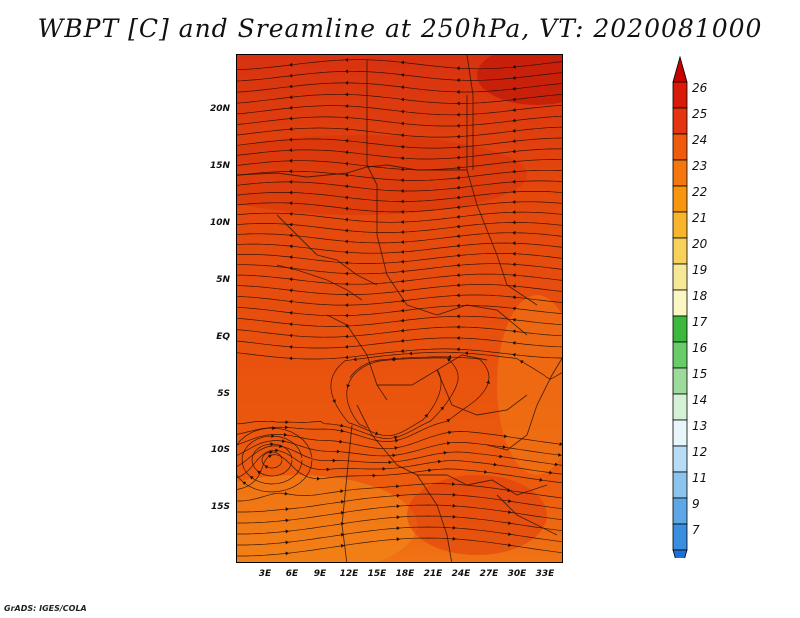  I want to click on credit-text: GrADS: IGES/COLA, so click(45, 608).